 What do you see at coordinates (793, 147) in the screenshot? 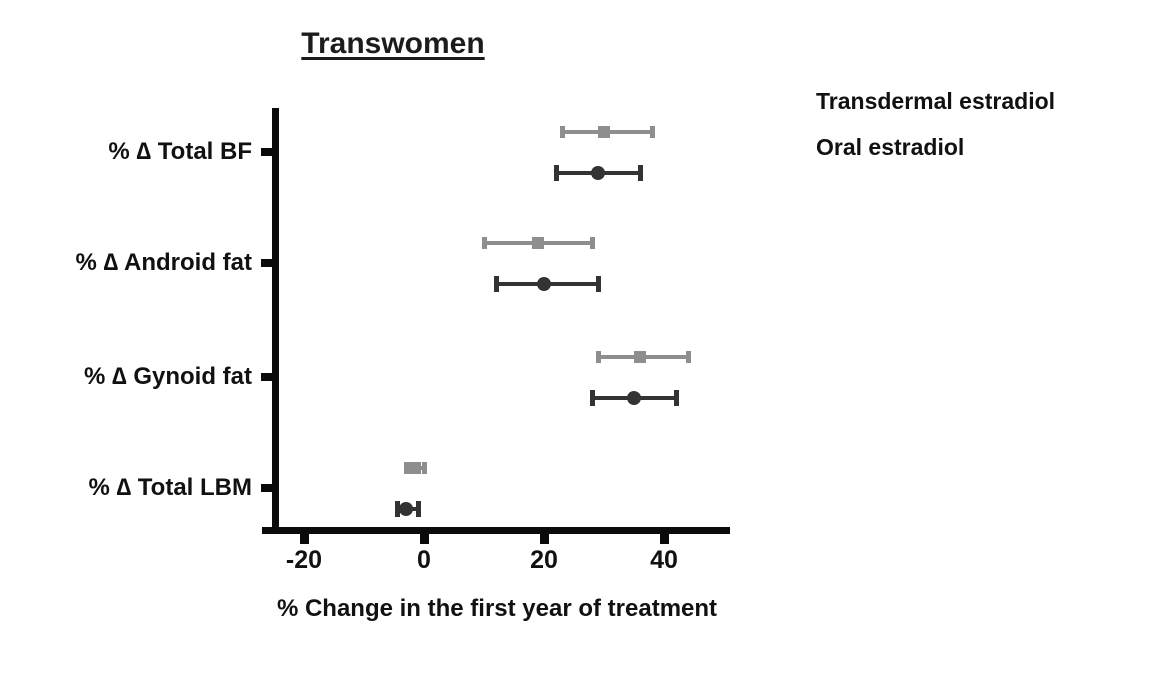
I see `square-marker-icon` at bounding box center [793, 147].